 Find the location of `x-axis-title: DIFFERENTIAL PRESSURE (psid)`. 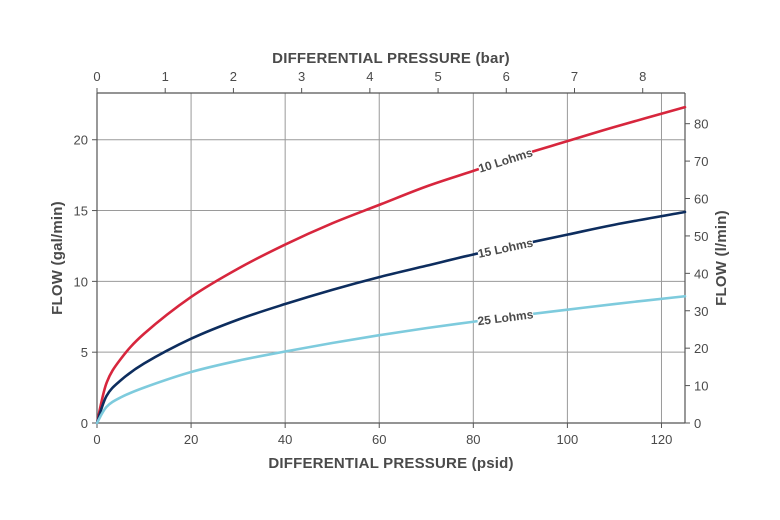

x-axis-title: DIFFERENTIAL PRESSURE (psid) is located at coordinates (390, 463).